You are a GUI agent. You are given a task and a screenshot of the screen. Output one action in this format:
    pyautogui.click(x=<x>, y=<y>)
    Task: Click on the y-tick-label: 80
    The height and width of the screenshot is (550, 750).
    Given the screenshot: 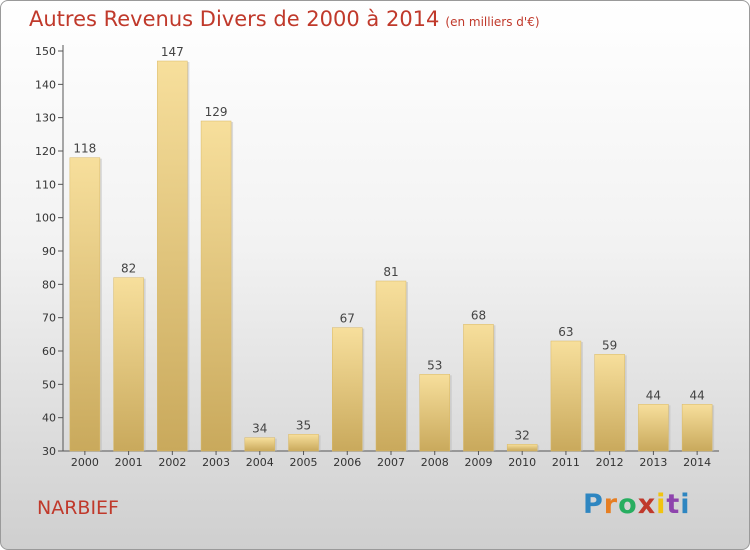 What is the action you would take?
    pyautogui.click(x=49, y=284)
    